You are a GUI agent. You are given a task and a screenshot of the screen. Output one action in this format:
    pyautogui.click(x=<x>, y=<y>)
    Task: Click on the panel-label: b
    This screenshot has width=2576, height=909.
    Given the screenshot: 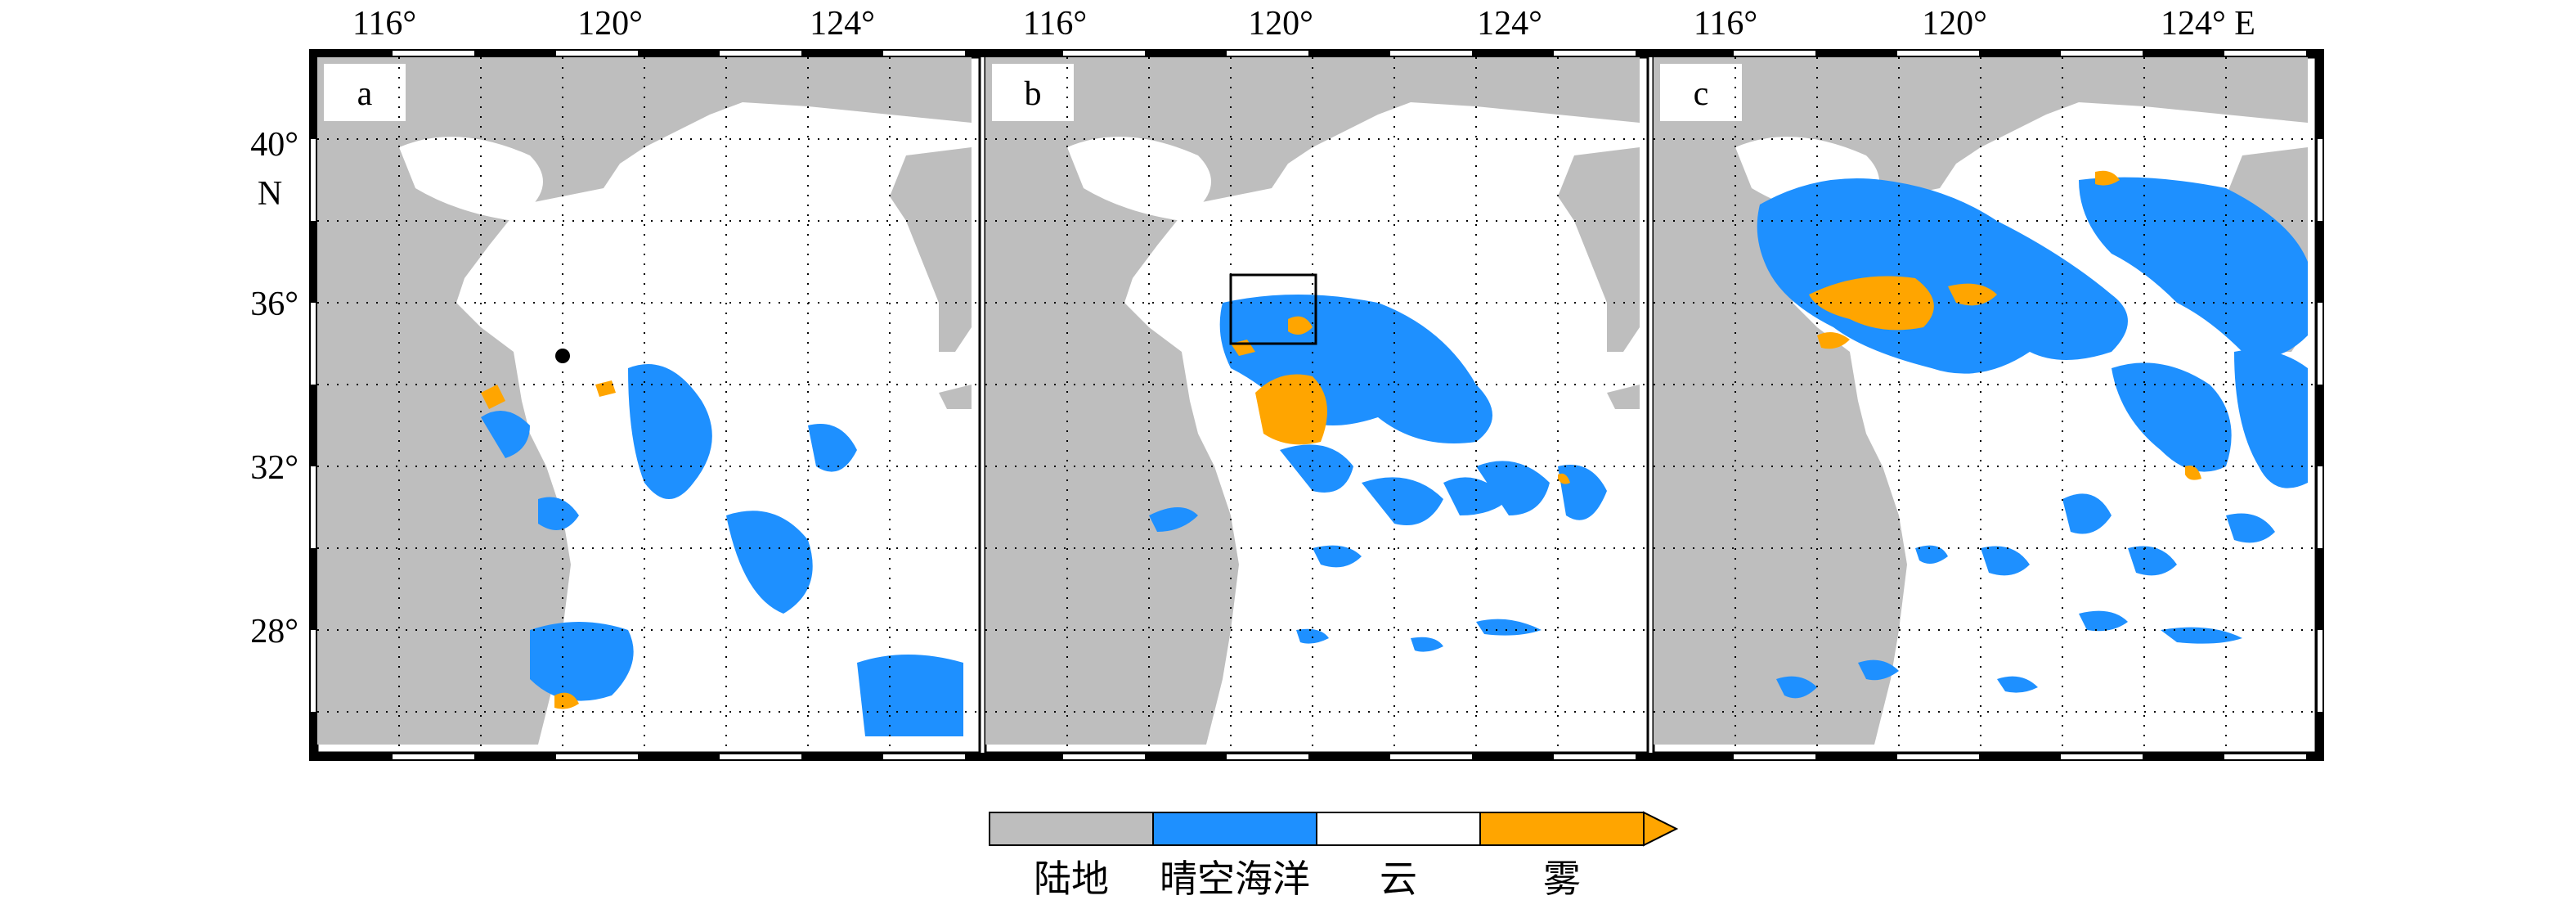 What is the action you would take?
    pyautogui.click(x=1033, y=94)
    